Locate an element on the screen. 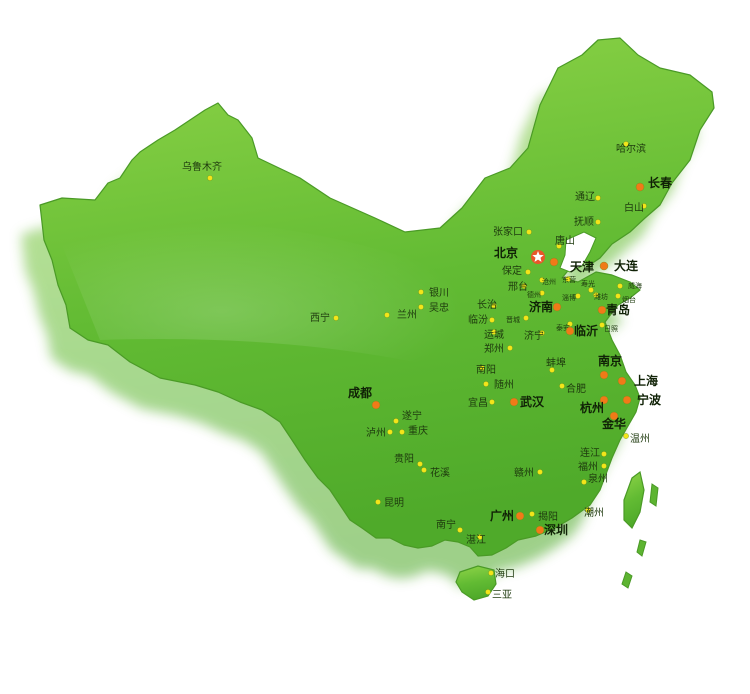 Image resolution: width=750 pixels, height=694 pixels. city-62-label: 南宁 is located at coordinates (446, 524).